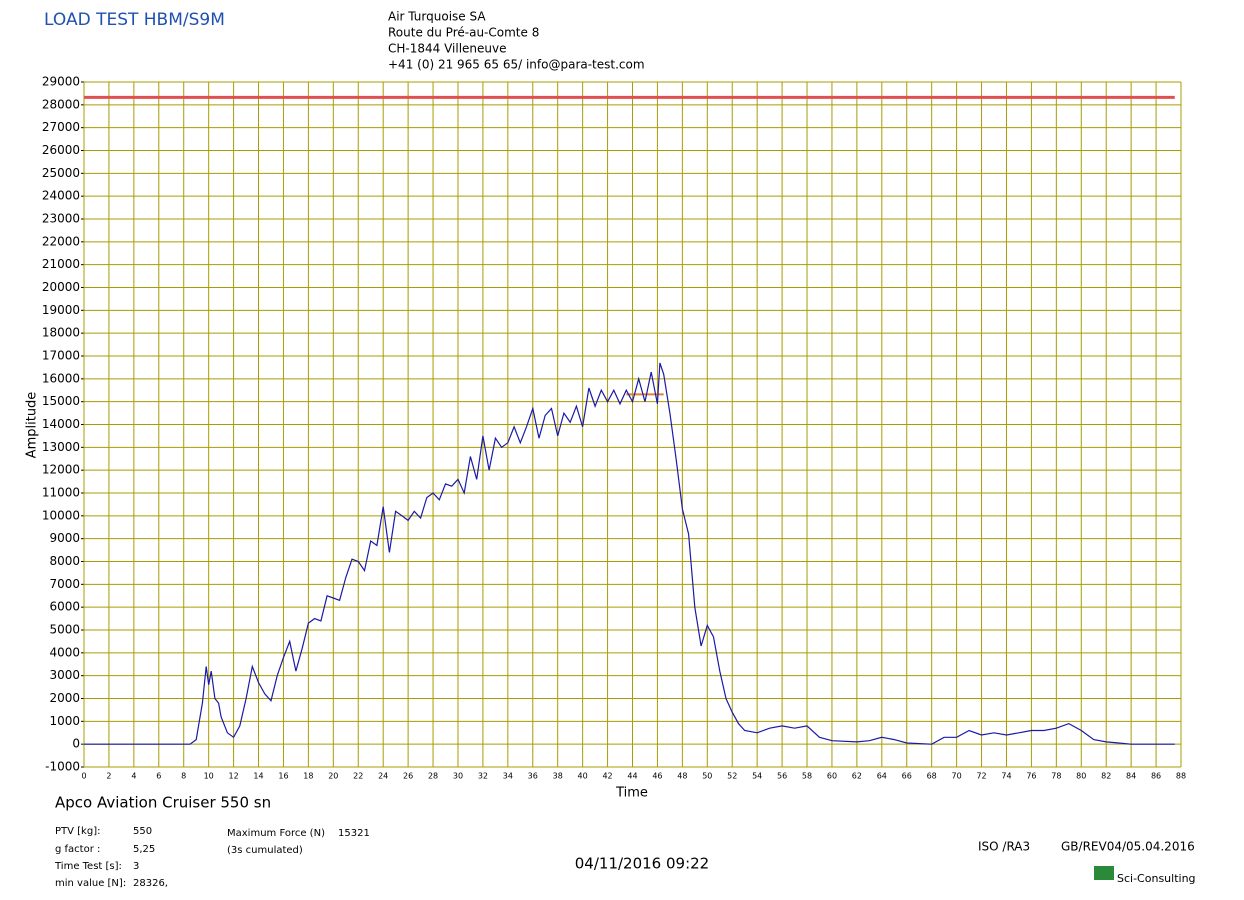  I want to click on x-tick-label: 58, so click(807, 776).